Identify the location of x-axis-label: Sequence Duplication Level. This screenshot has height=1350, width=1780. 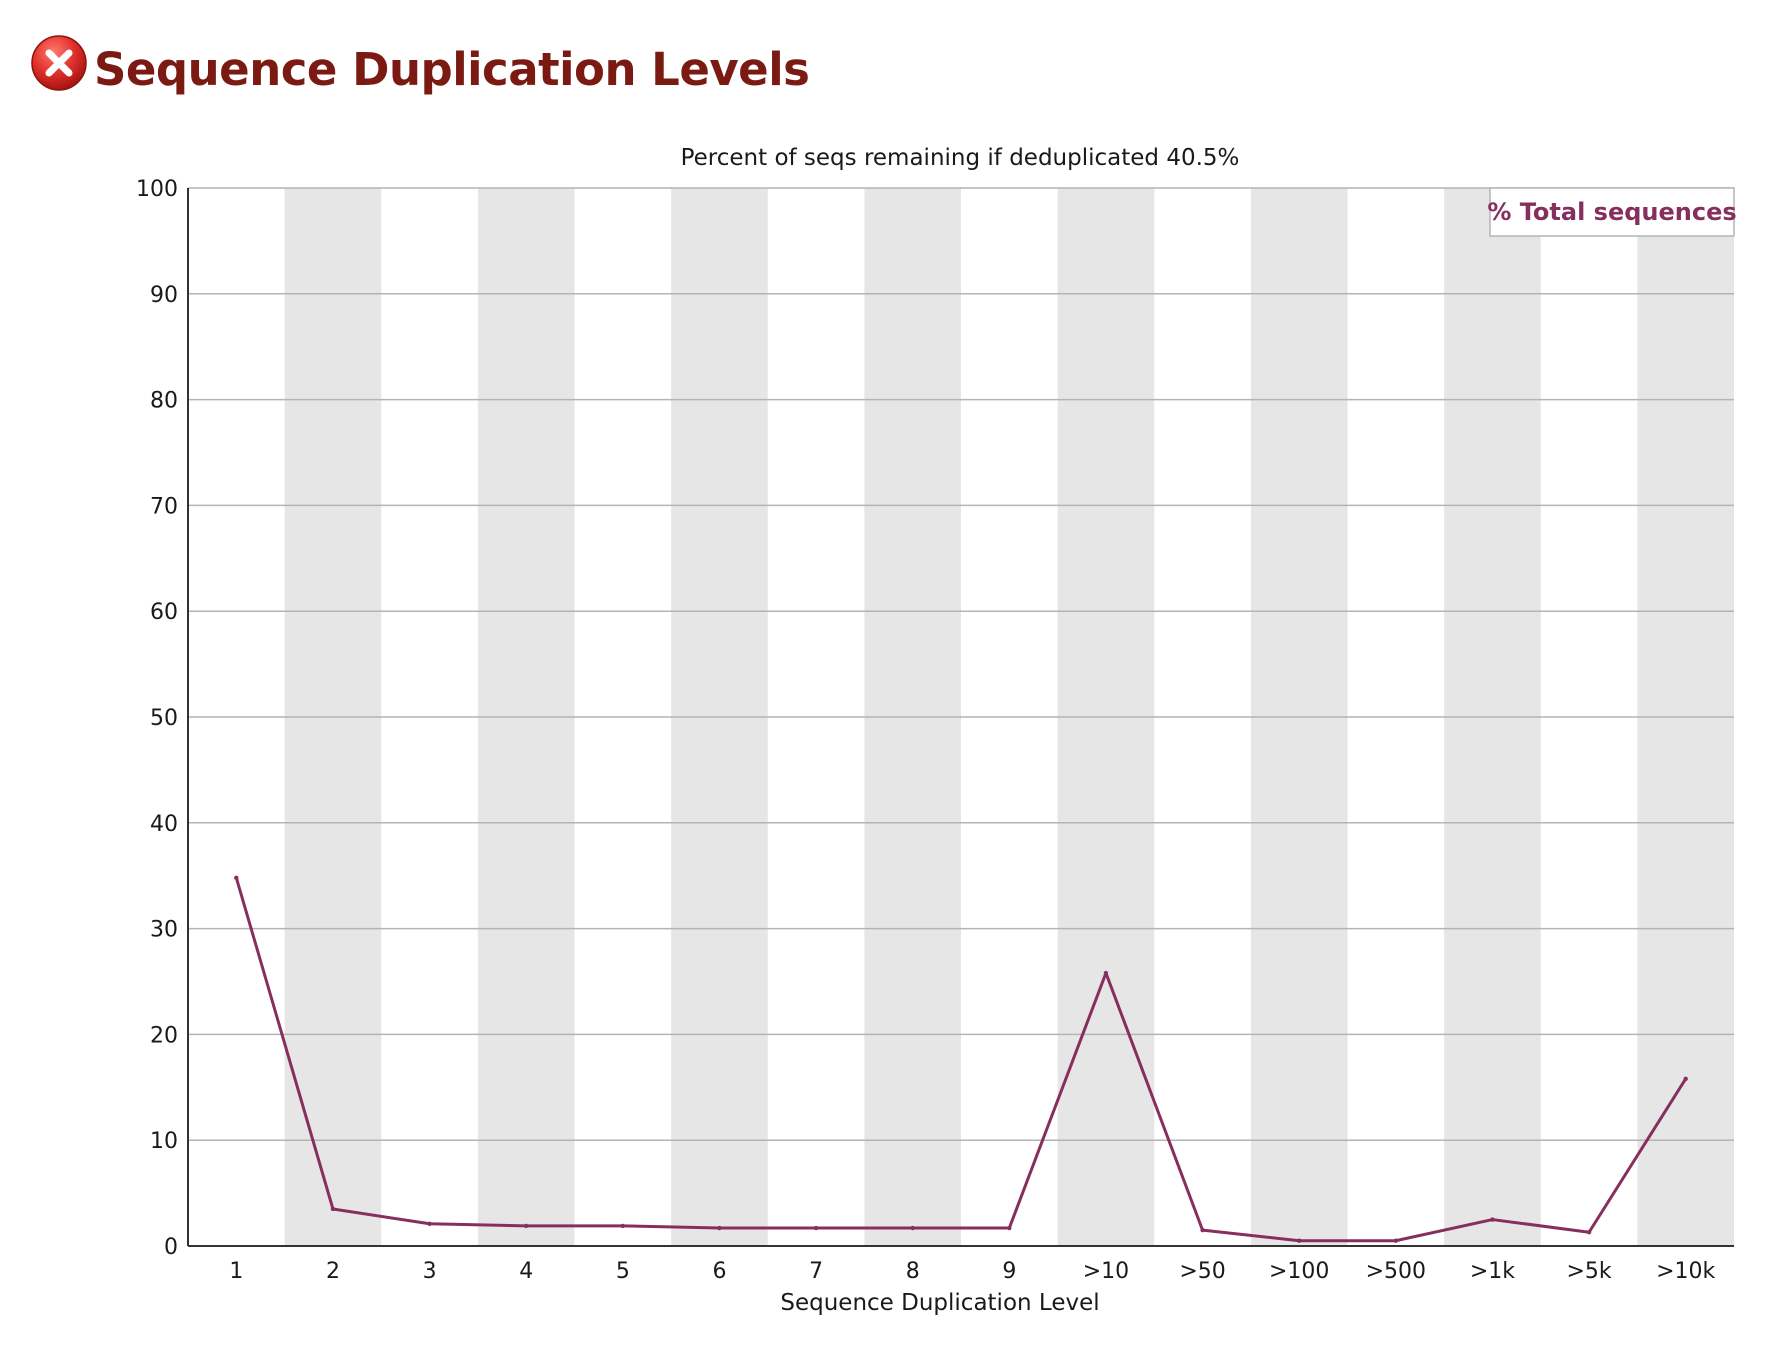
(939, 1303).